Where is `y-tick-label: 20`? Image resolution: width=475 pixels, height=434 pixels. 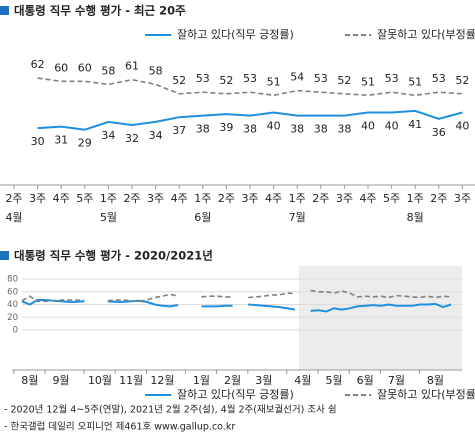 y-tick-label: 20 is located at coordinates (12, 318).